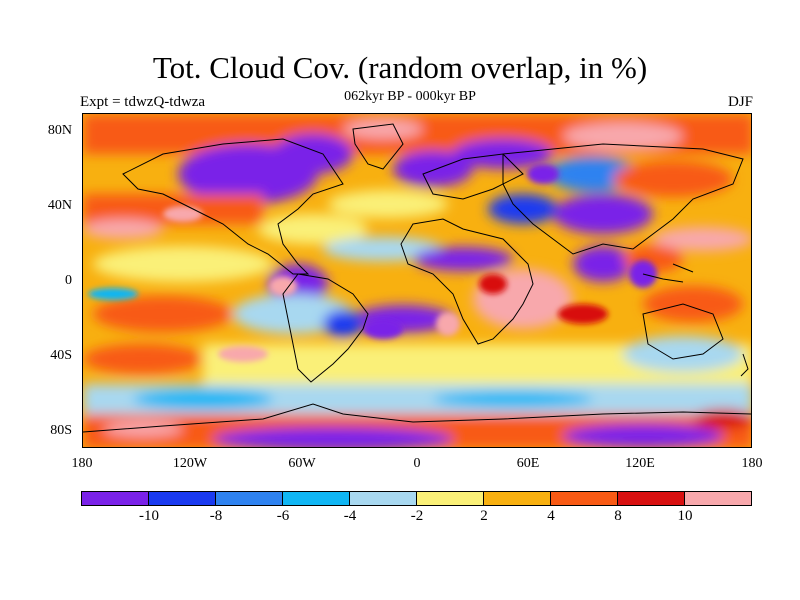  Describe the element at coordinates (143, 102) in the screenshot. I see `experiment-label: Expt = tdwzQ-tdwza` at that location.